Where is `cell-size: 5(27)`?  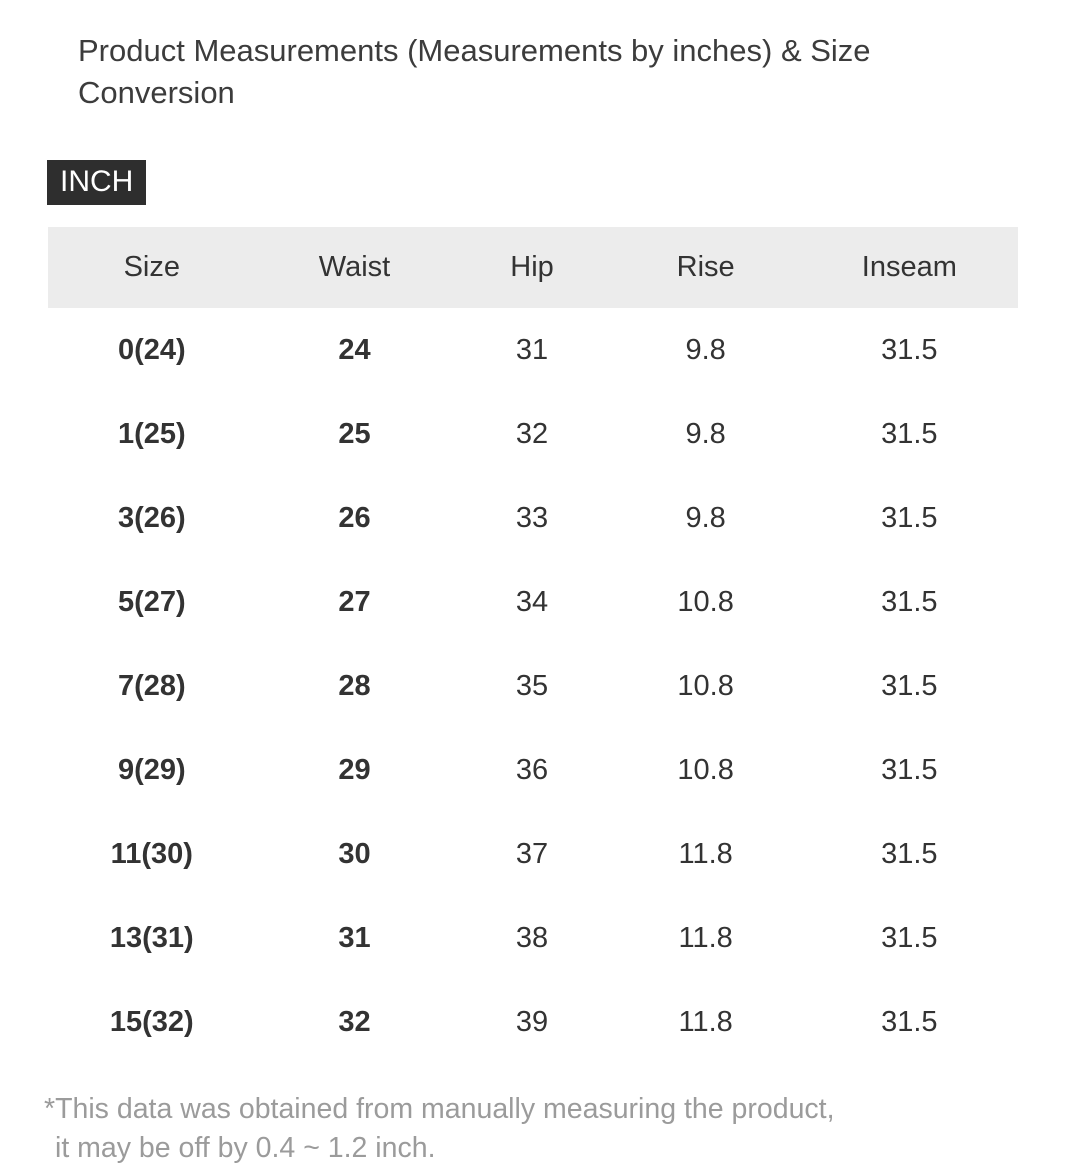 cell-size: 5(27) is located at coordinates (152, 602).